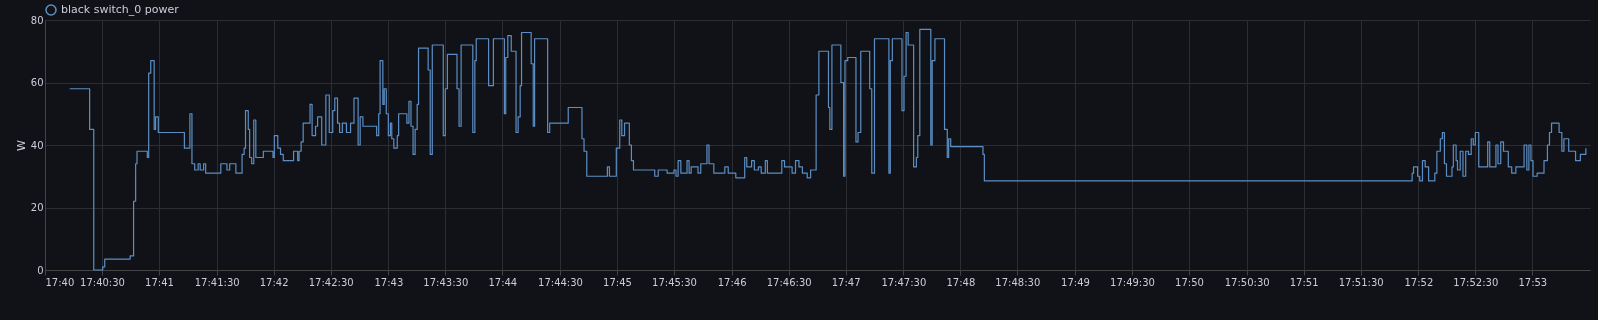  Describe the element at coordinates (120, 9) in the screenshot. I see `legend-label: black switch_0 power` at that location.